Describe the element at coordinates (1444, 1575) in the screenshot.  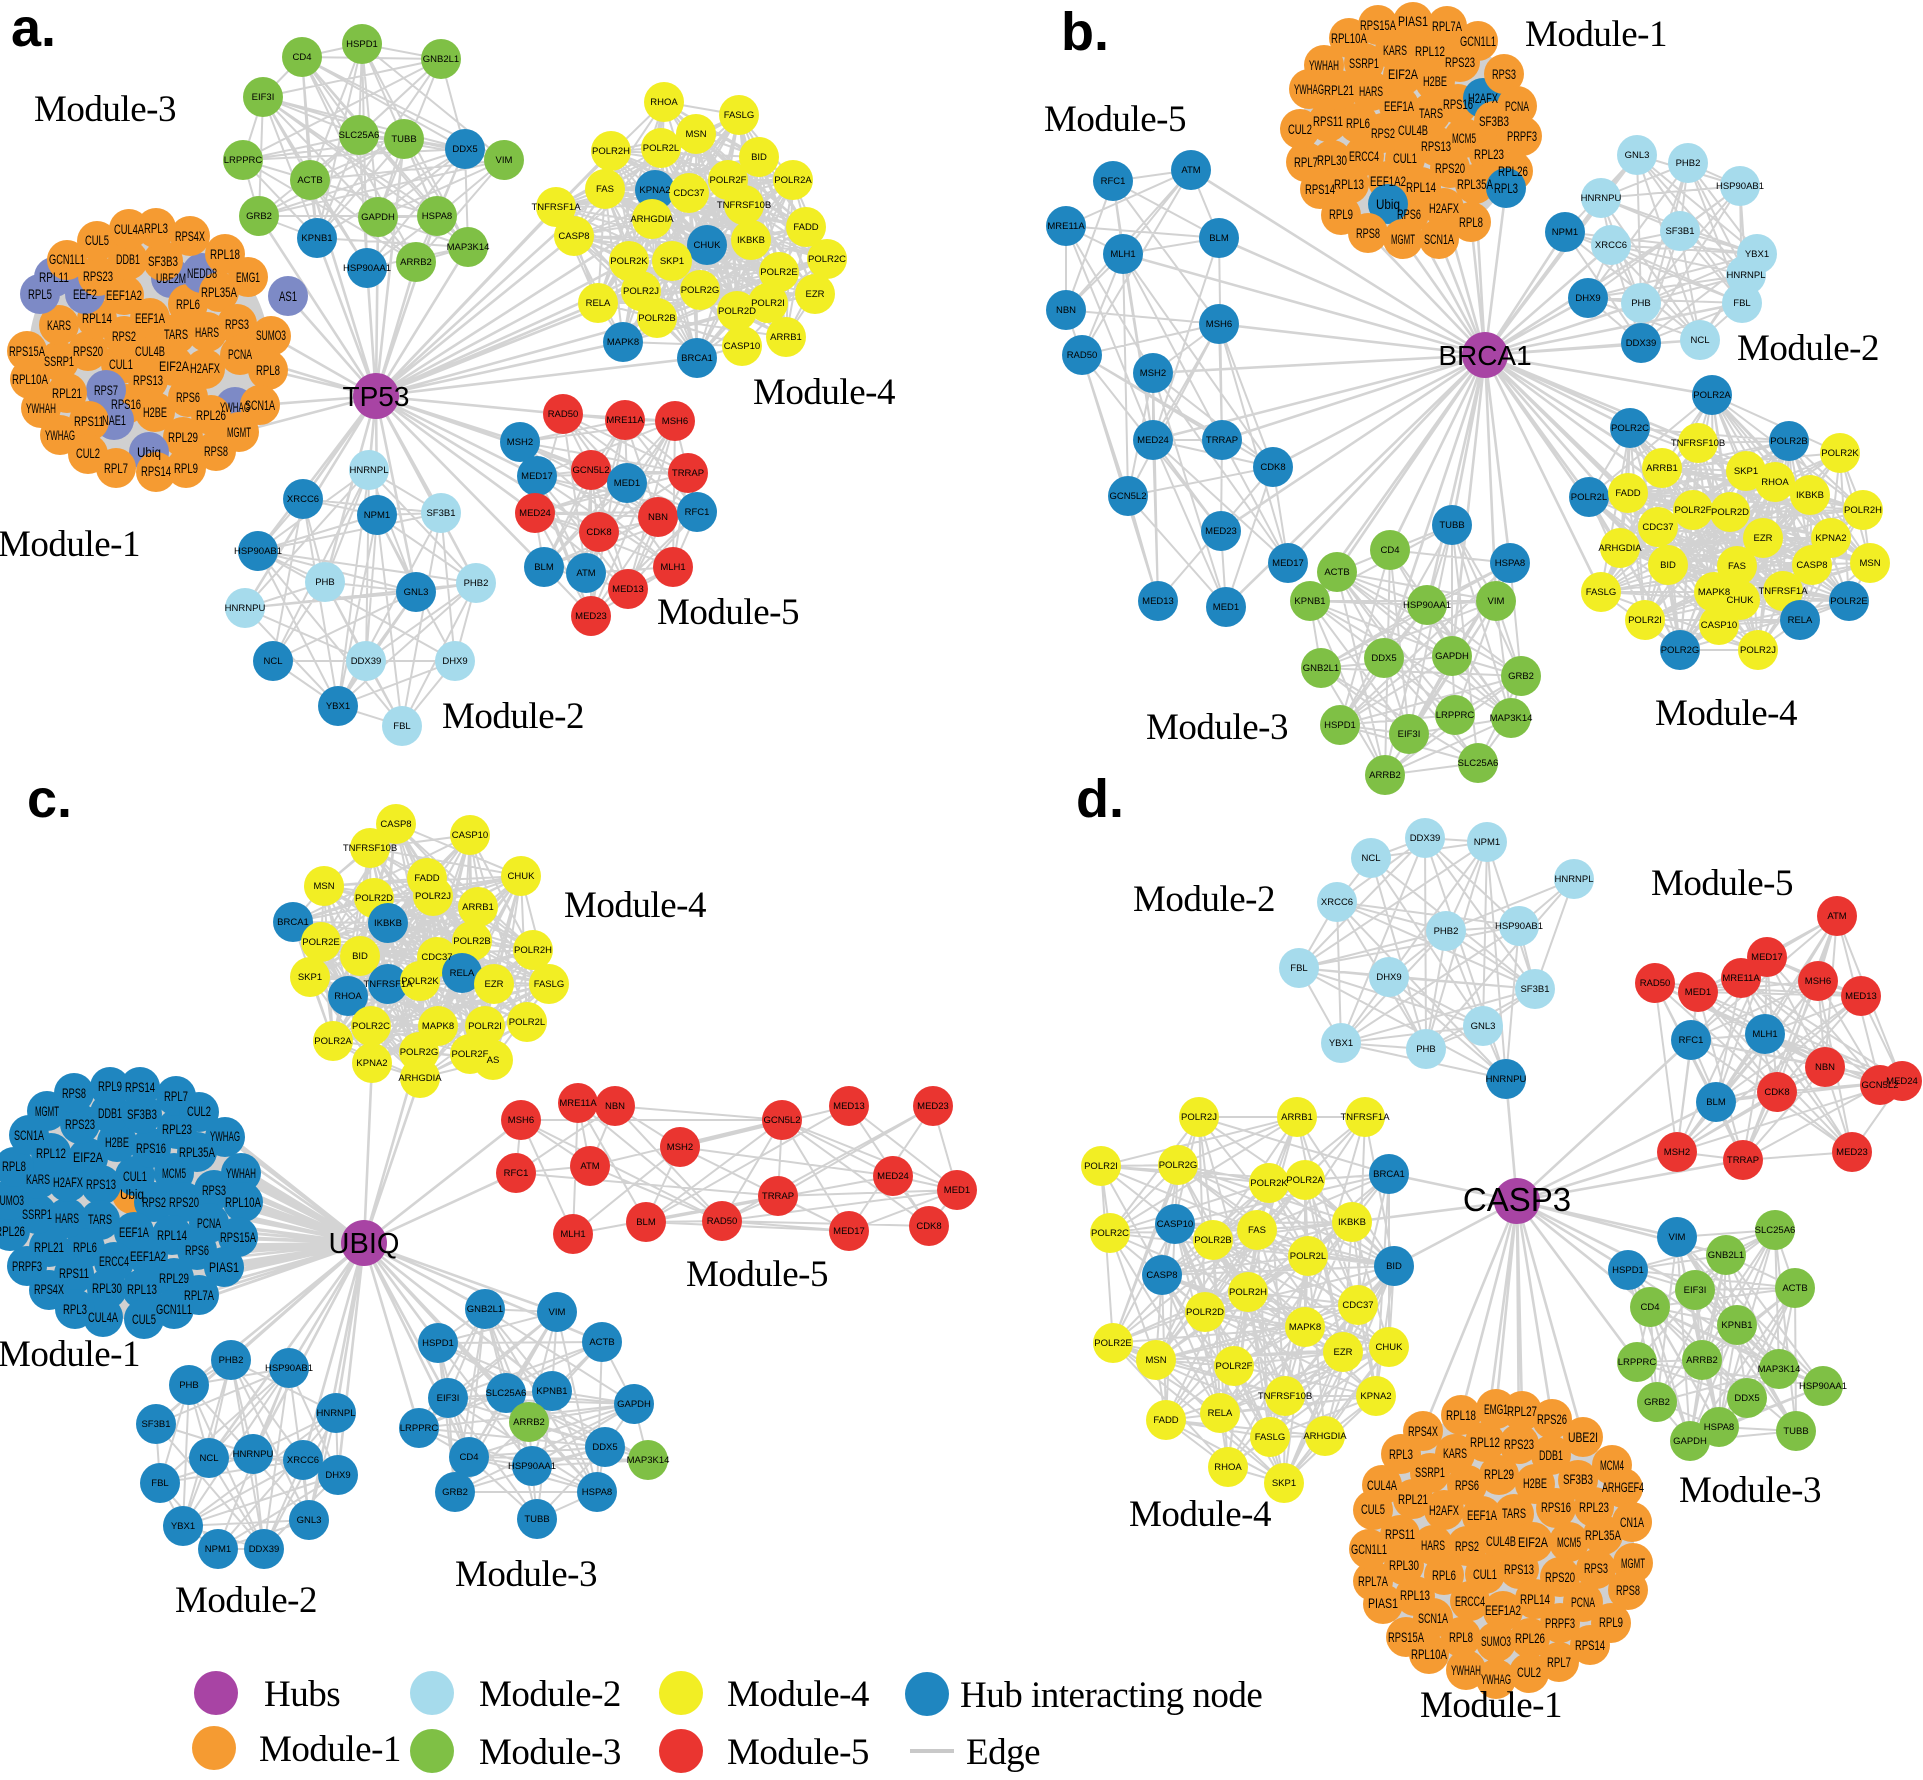
I see `svg-text: RPL6` at that location.